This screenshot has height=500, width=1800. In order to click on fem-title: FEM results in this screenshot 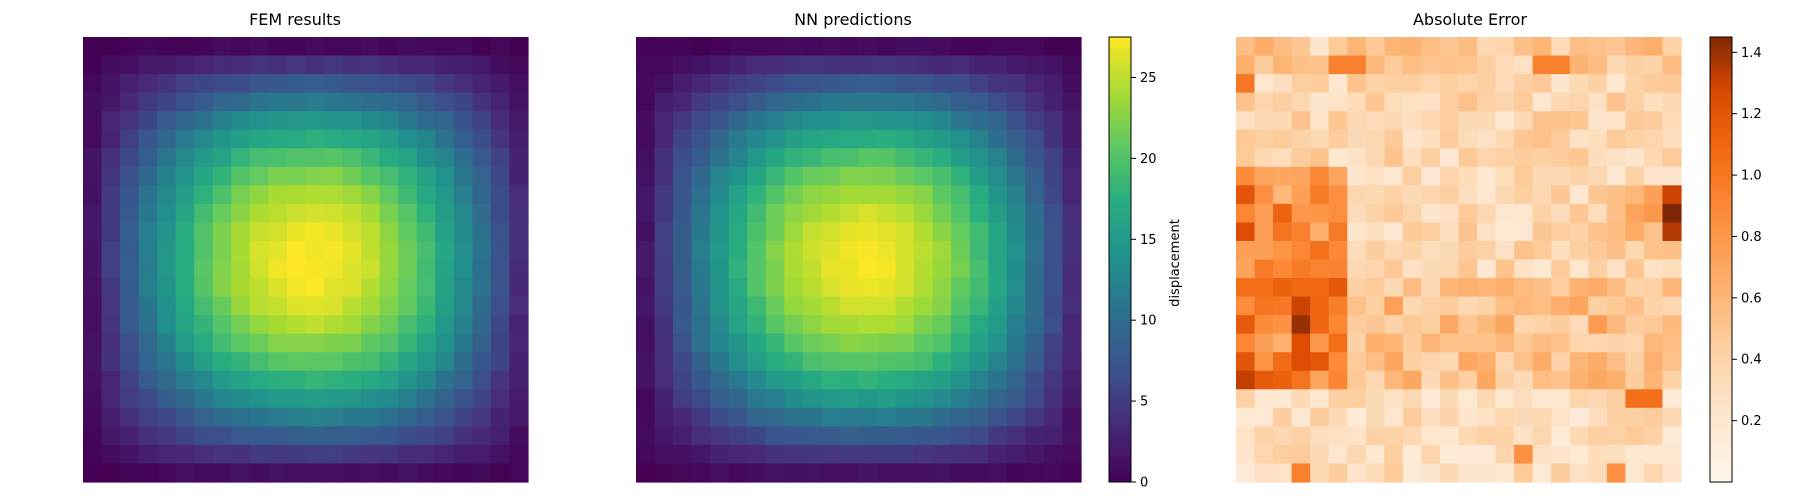, I will do `click(295, 19)`.